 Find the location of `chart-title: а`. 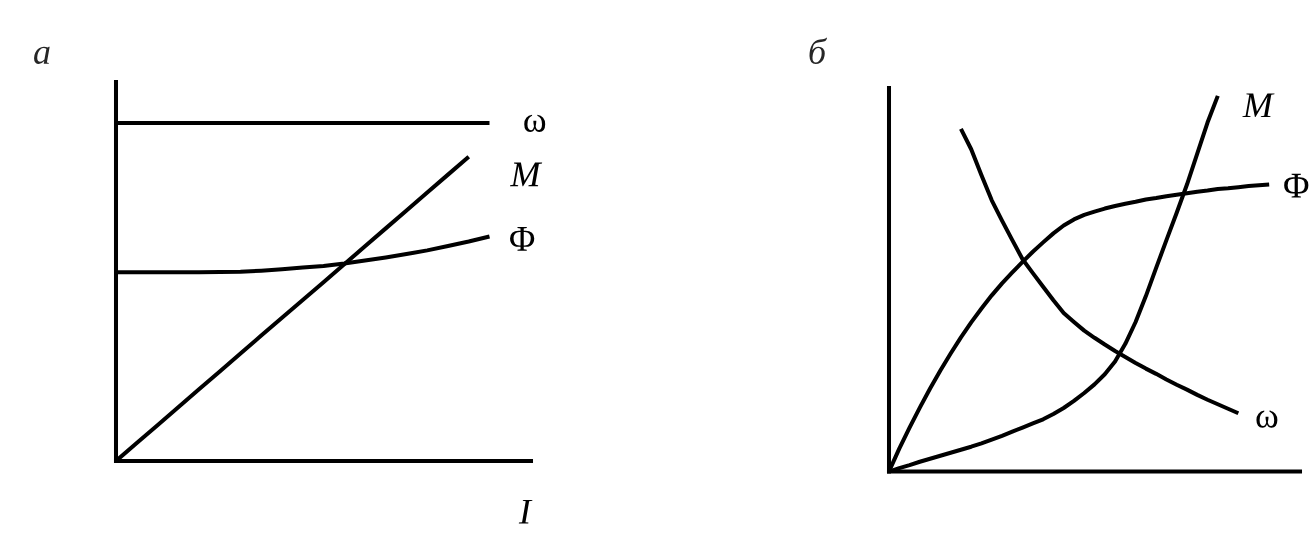

chart-title: а is located at coordinates (42, 55).